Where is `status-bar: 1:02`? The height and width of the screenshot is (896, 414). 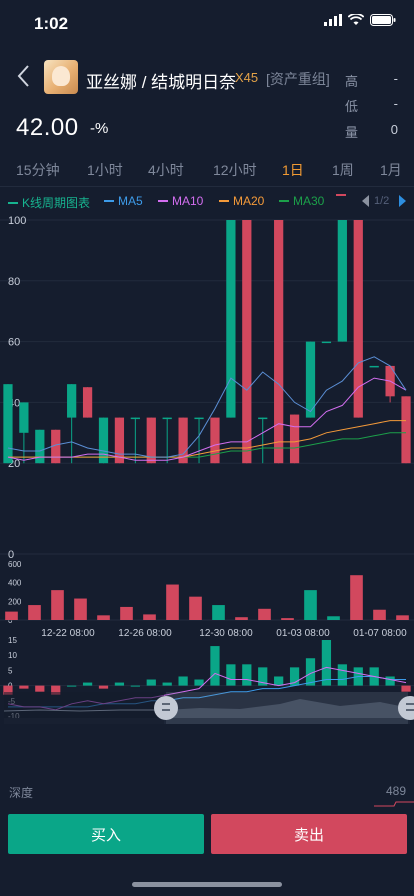
status-bar: 1:02 is located at coordinates (207, 24).